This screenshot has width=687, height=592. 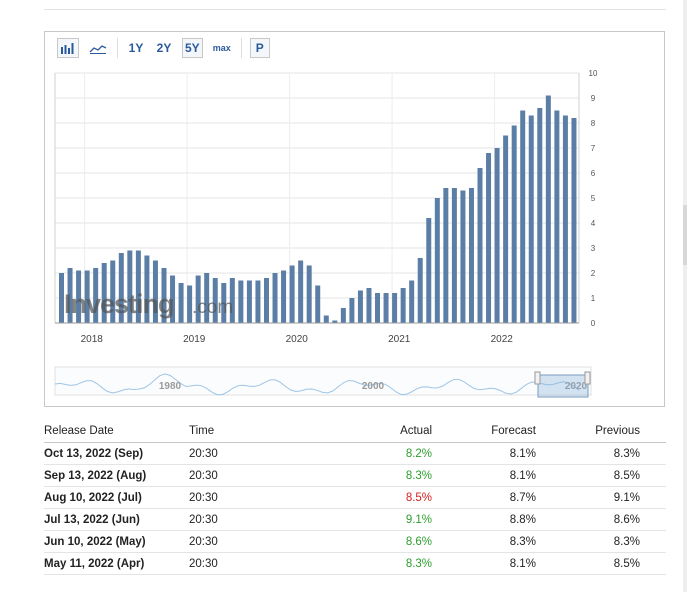 What do you see at coordinates (116, 541) in the screenshot?
I see `row-release-date: Jun 10, 2022 (May)` at bounding box center [116, 541].